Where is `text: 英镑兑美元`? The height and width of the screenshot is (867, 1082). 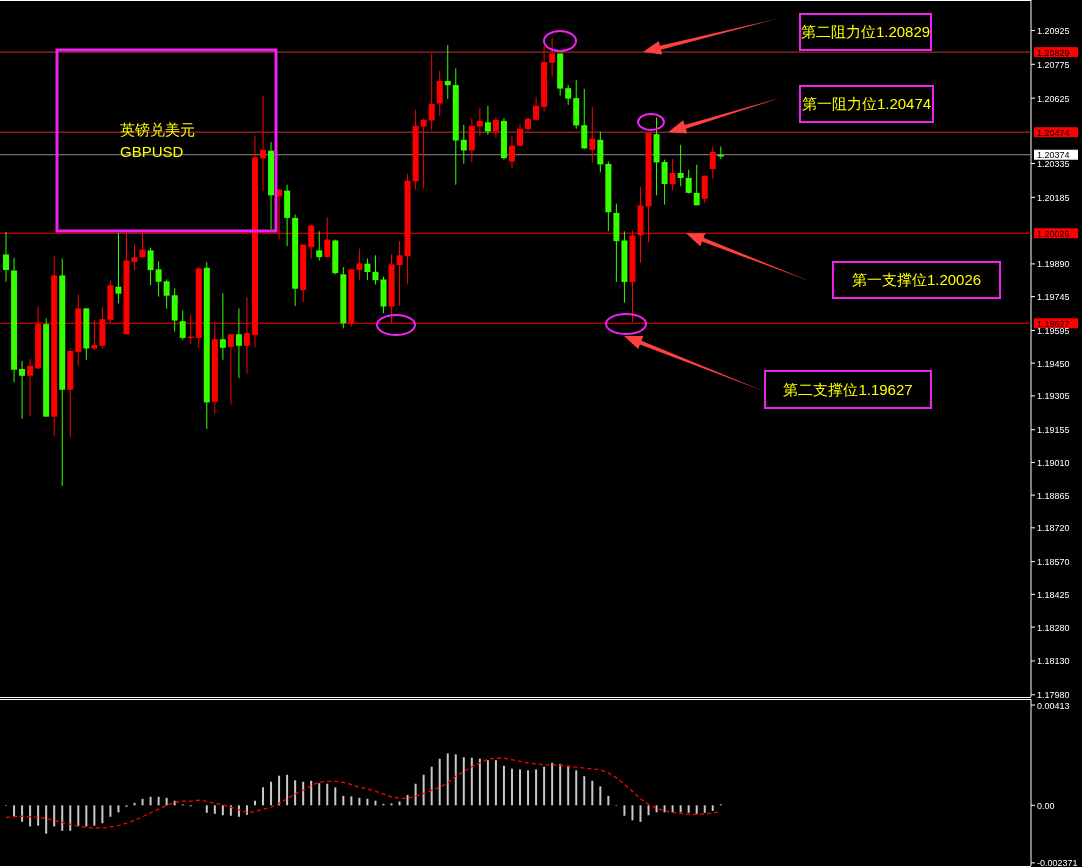
text: 英镑兑美元 is located at coordinates (157, 129).